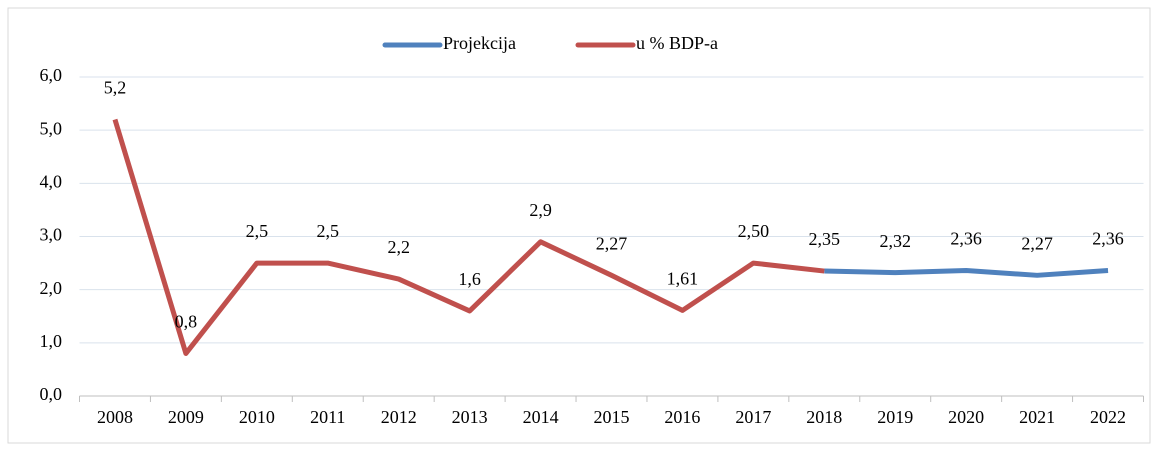 The width and height of the screenshot is (1160, 451). What do you see at coordinates (895, 241) in the screenshot?
I see `data-label: 2,32` at bounding box center [895, 241].